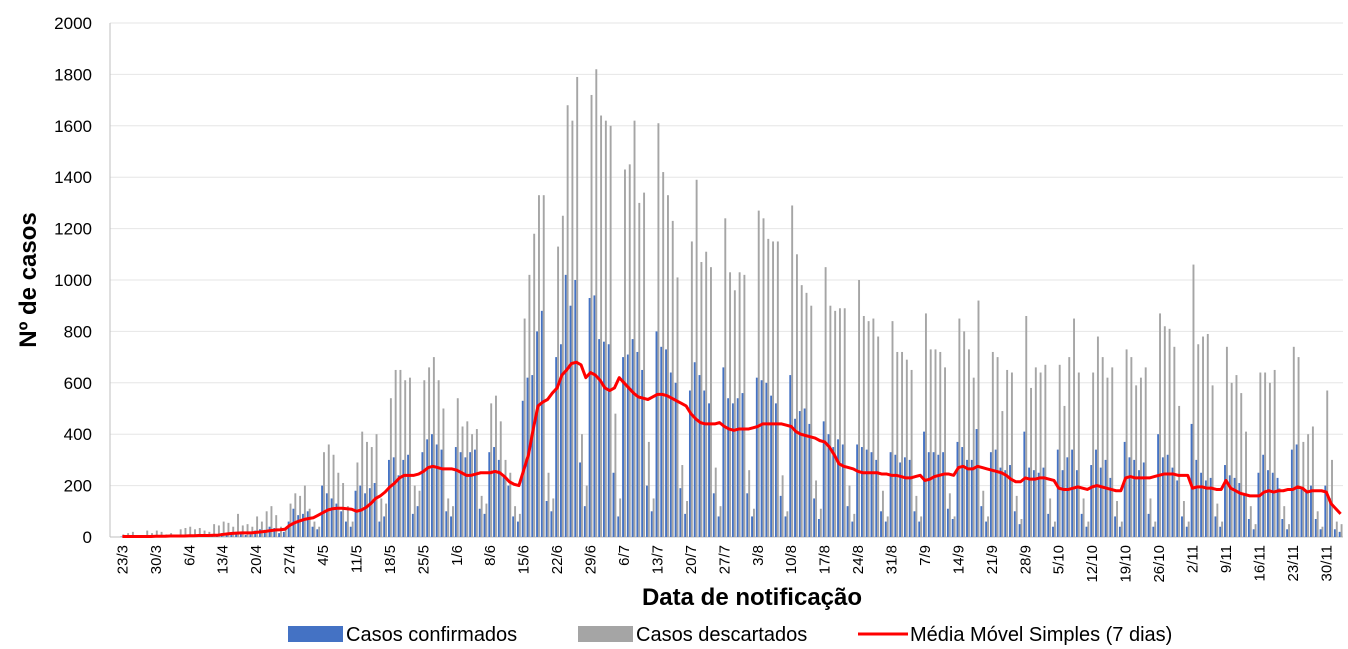 The width and height of the screenshot is (1348, 649). I want to click on x-tick-label: 29/6, so click(591, 559).